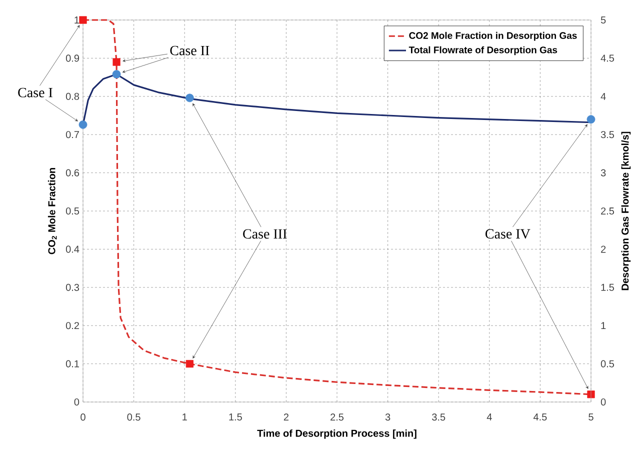 This screenshot has width=642, height=451. What do you see at coordinates (493, 36) in the screenshot?
I see `legend-label: CO2 Mole Fraction in Desorption Gas` at bounding box center [493, 36].